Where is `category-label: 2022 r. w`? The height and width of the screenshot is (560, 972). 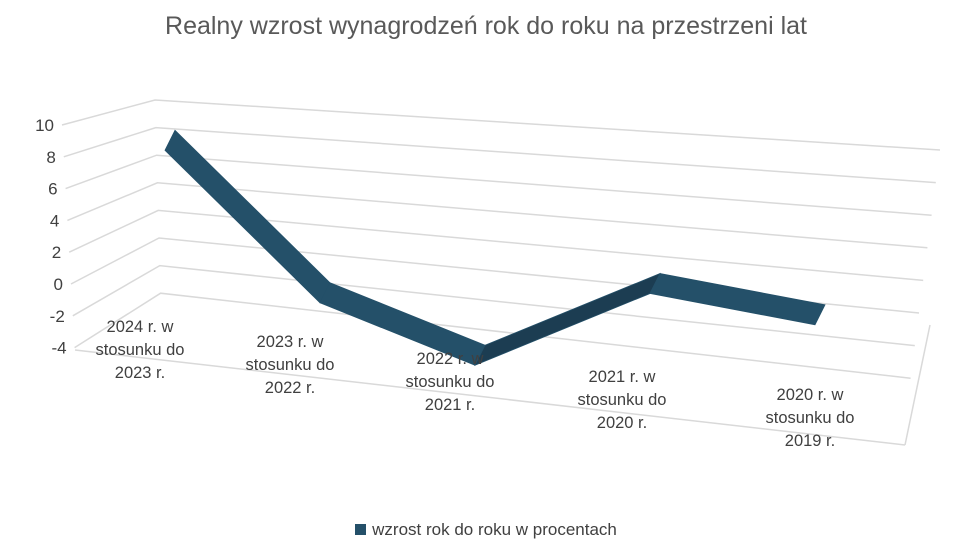
category-label: 2022 r. w is located at coordinates (450, 359).